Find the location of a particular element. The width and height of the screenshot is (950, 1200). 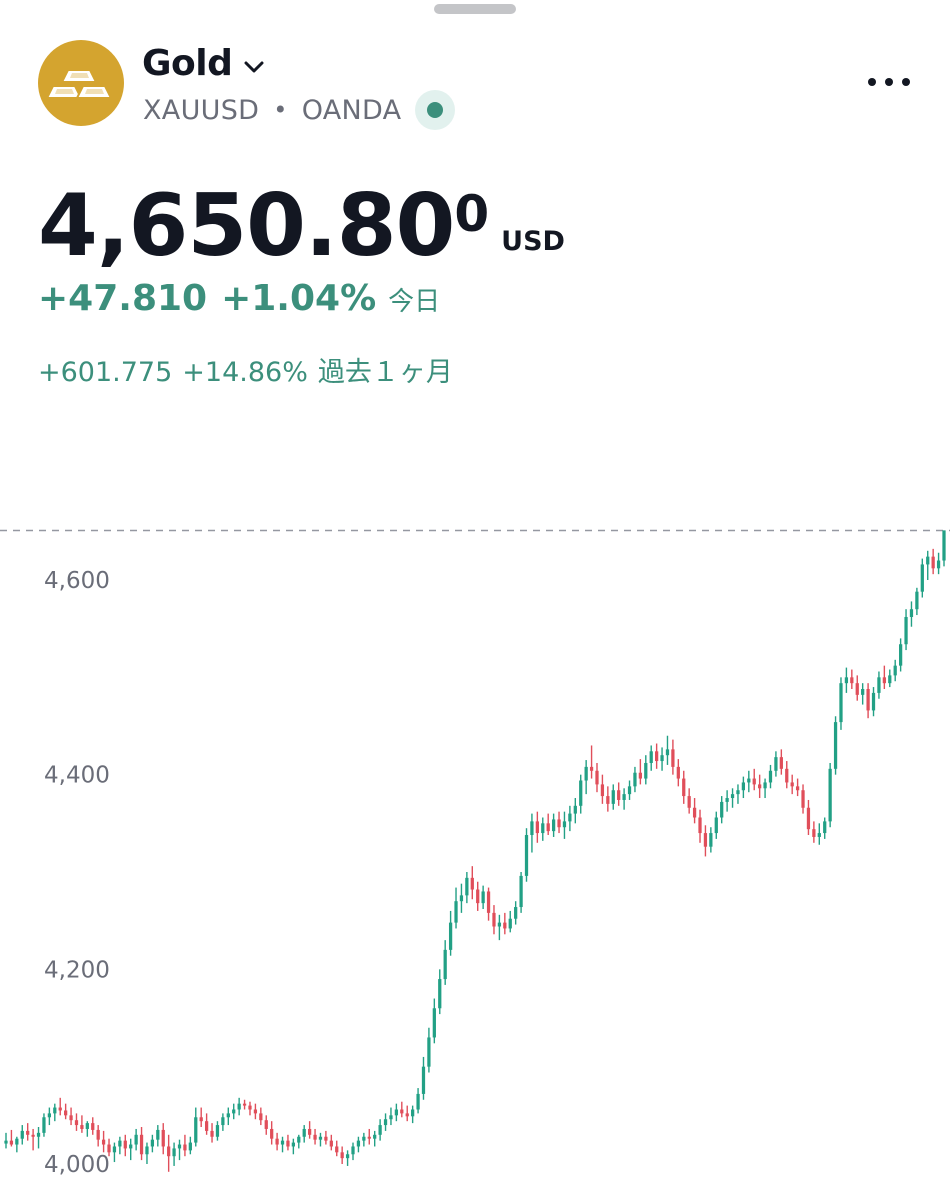

change-month: +601.775 +14.86% 過去１ヶ月 is located at coordinates (245, 369).